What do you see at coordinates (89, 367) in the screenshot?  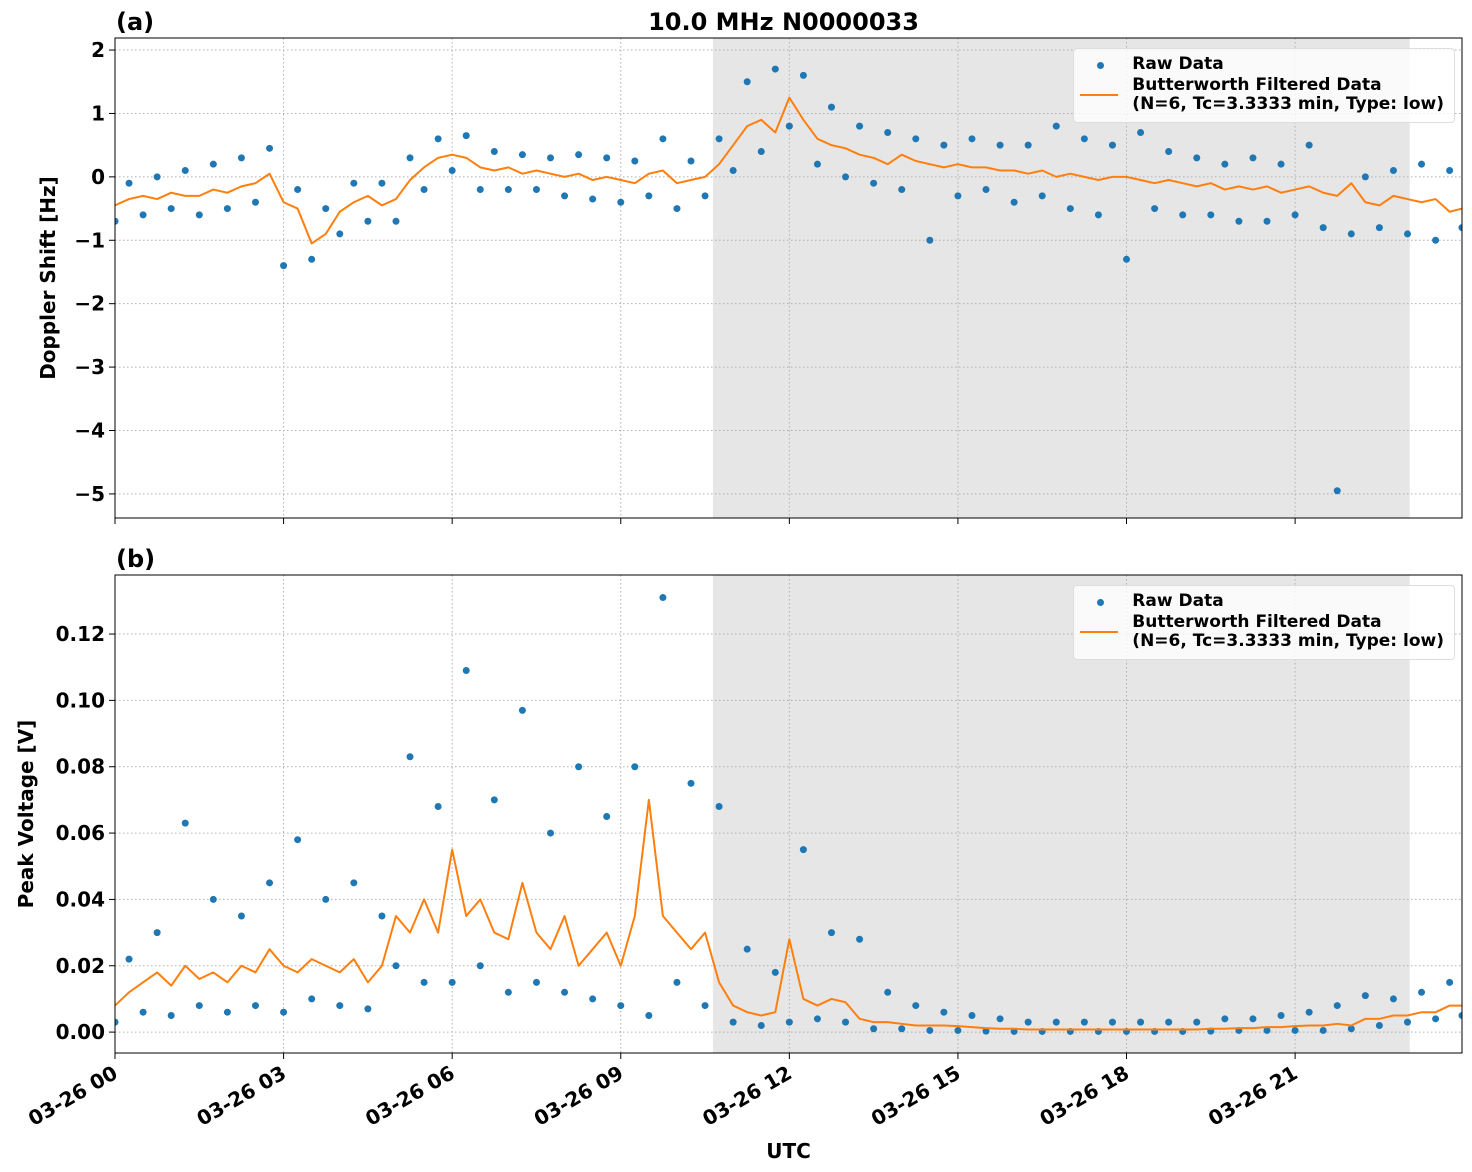 I see `y-tick-label: −3` at bounding box center [89, 367].